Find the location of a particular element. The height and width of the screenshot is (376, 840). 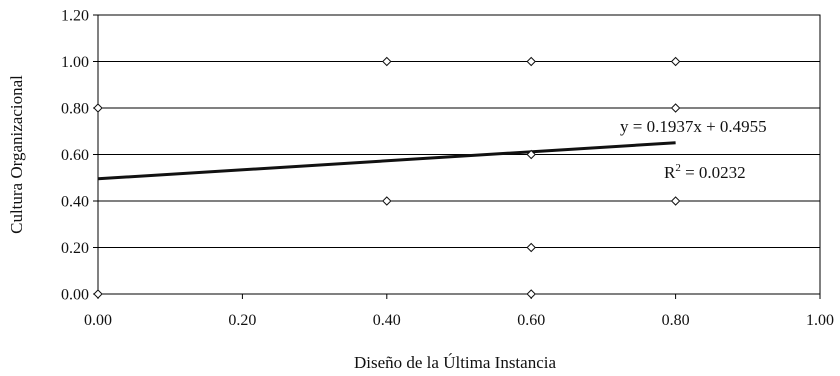

x-tick-label: 0.00 is located at coordinates (98, 320).